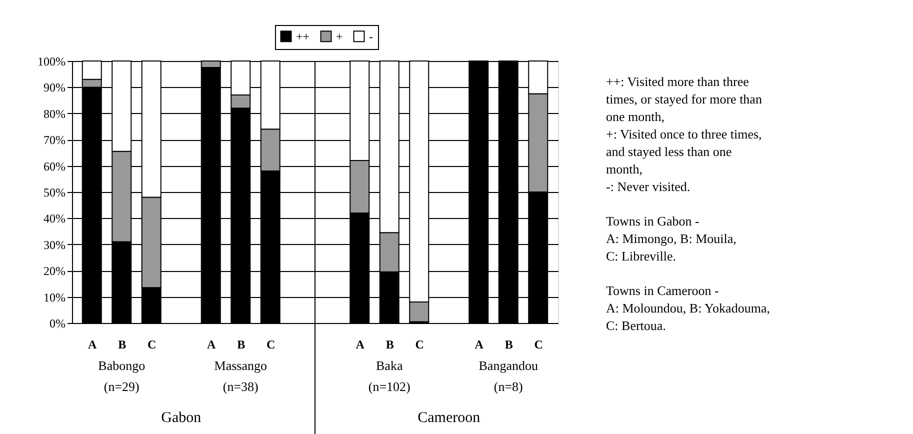  What do you see at coordinates (240, 376) in the screenshot?
I see `text: Massango (n=38)` at bounding box center [240, 376].